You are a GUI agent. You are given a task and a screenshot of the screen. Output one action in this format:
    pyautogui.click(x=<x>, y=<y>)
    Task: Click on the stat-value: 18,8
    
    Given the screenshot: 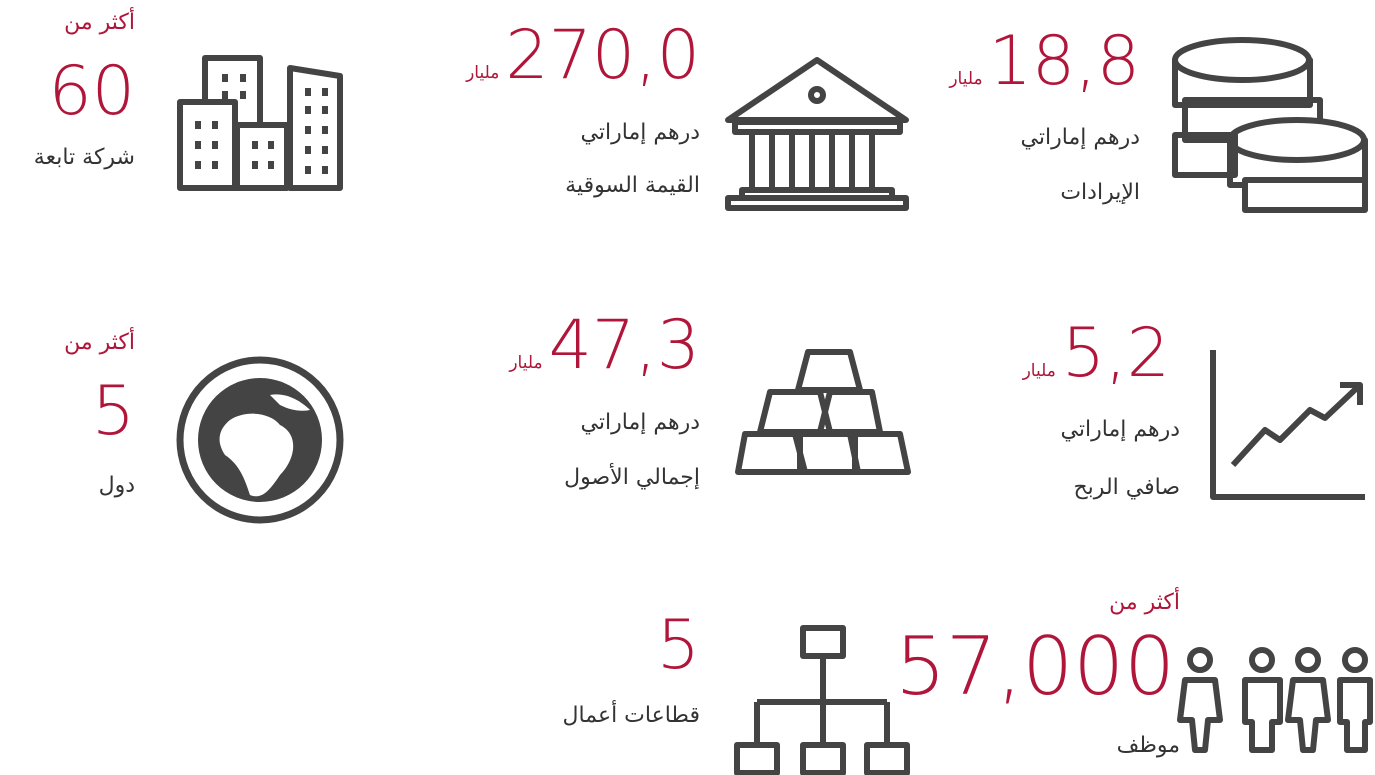 What is the action you would take?
    pyautogui.click(x=1064, y=61)
    